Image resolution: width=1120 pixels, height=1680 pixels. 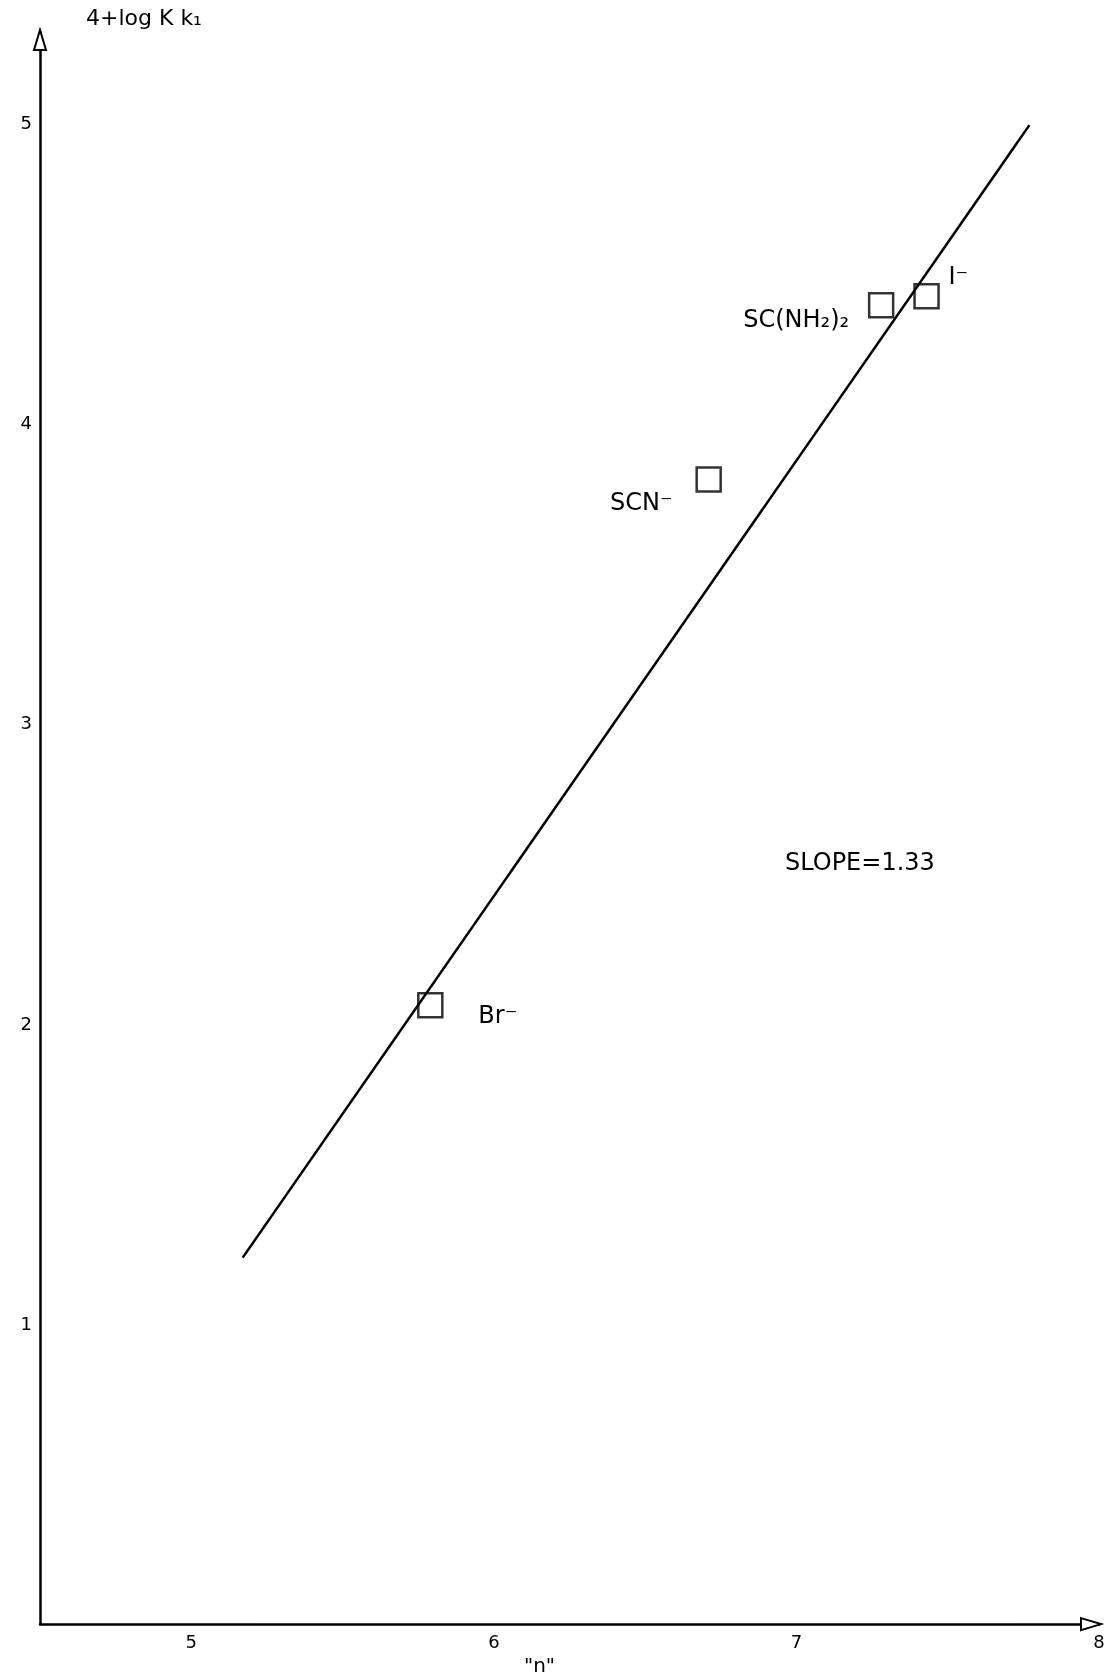 I want to click on annotation: SLOPE=1.33, so click(x=860, y=862).